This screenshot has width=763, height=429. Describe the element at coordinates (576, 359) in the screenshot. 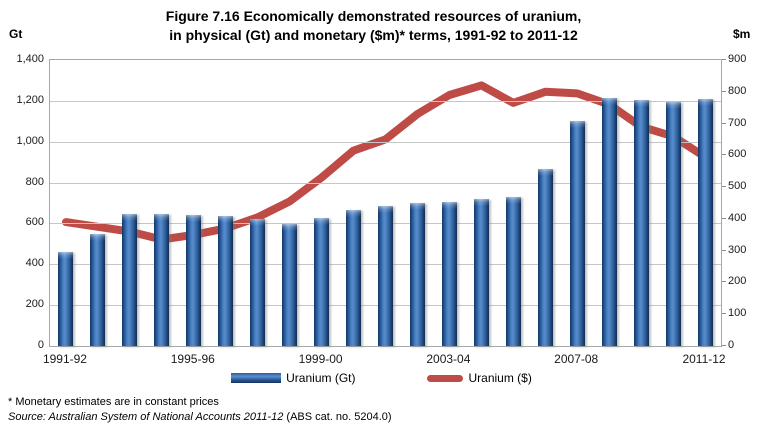

I see `x-axis-label: 2007-08` at that location.